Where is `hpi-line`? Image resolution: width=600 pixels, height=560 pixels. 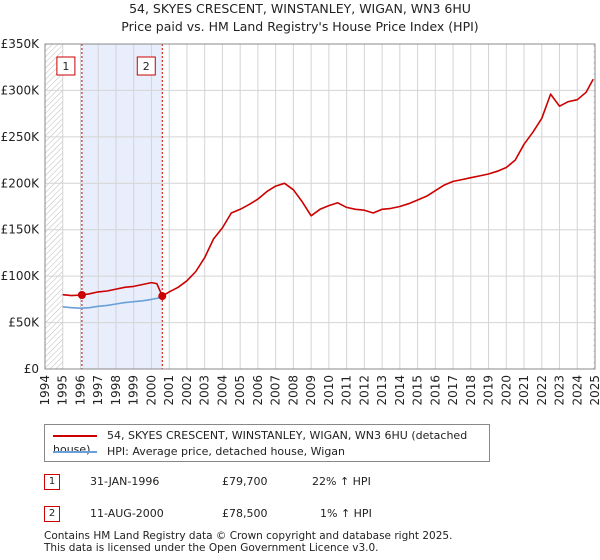 hpi-line is located at coordinates (112, 303).